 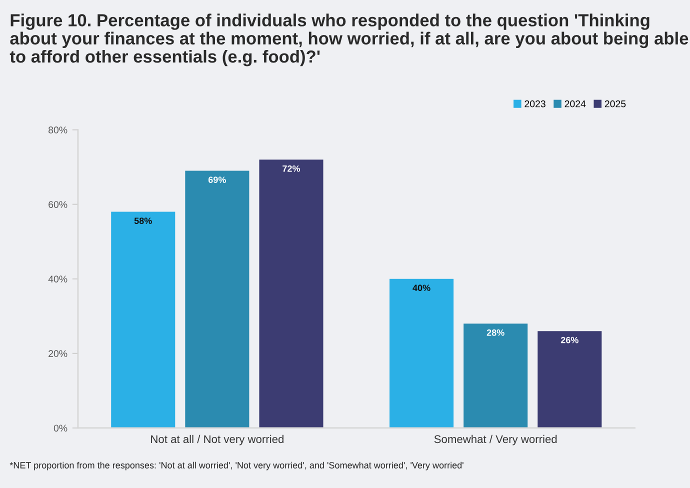 I want to click on data-label: 58%, so click(x=143, y=221).